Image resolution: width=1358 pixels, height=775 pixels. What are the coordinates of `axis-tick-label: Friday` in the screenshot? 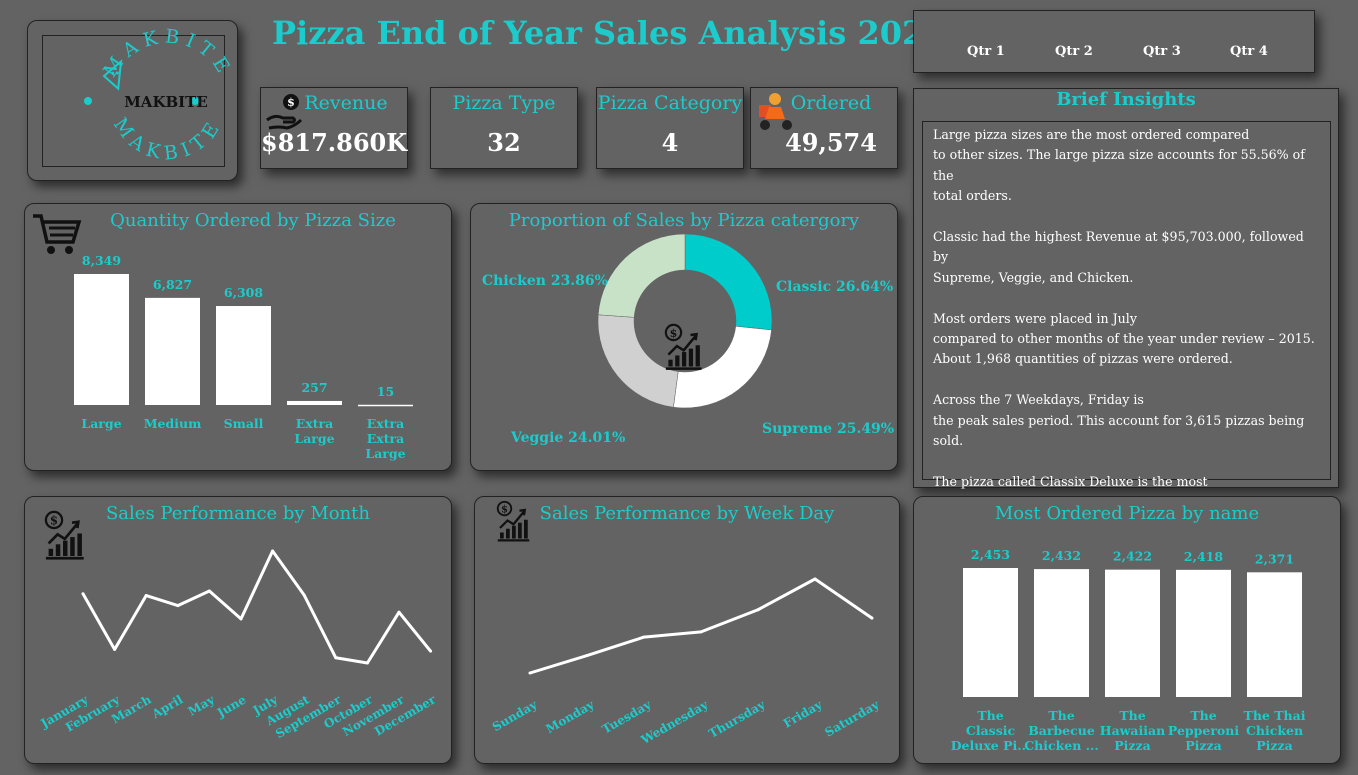 It's located at (803, 714).